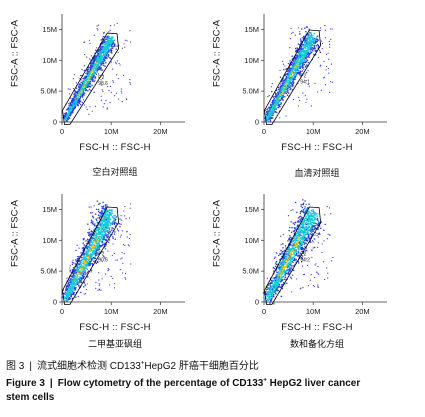  I want to click on x-axis-label: FSC-H :: FSC-H, so click(317, 147).